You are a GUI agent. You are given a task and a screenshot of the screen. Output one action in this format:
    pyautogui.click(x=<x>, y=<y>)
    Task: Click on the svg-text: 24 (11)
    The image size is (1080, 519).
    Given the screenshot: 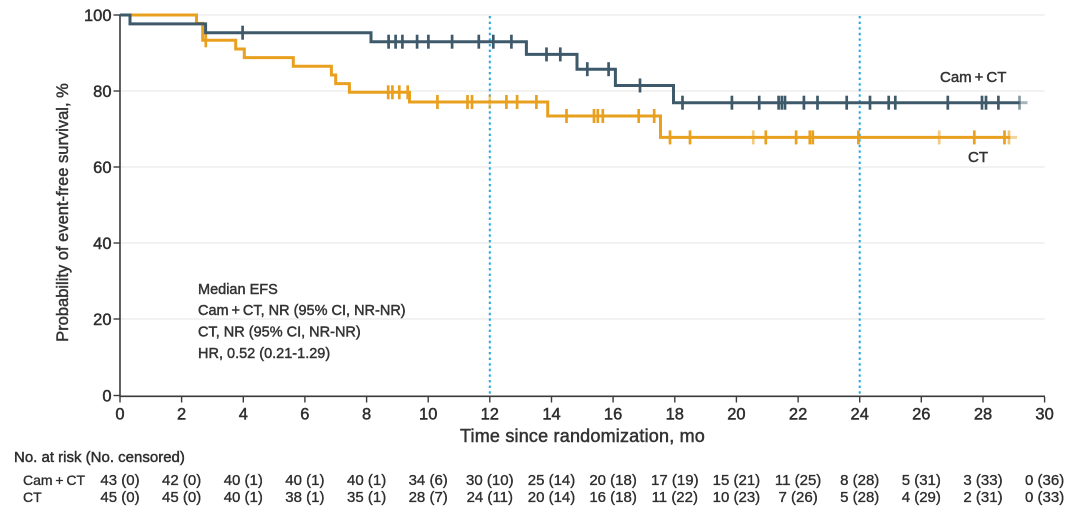 What is the action you would take?
    pyautogui.click(x=490, y=497)
    